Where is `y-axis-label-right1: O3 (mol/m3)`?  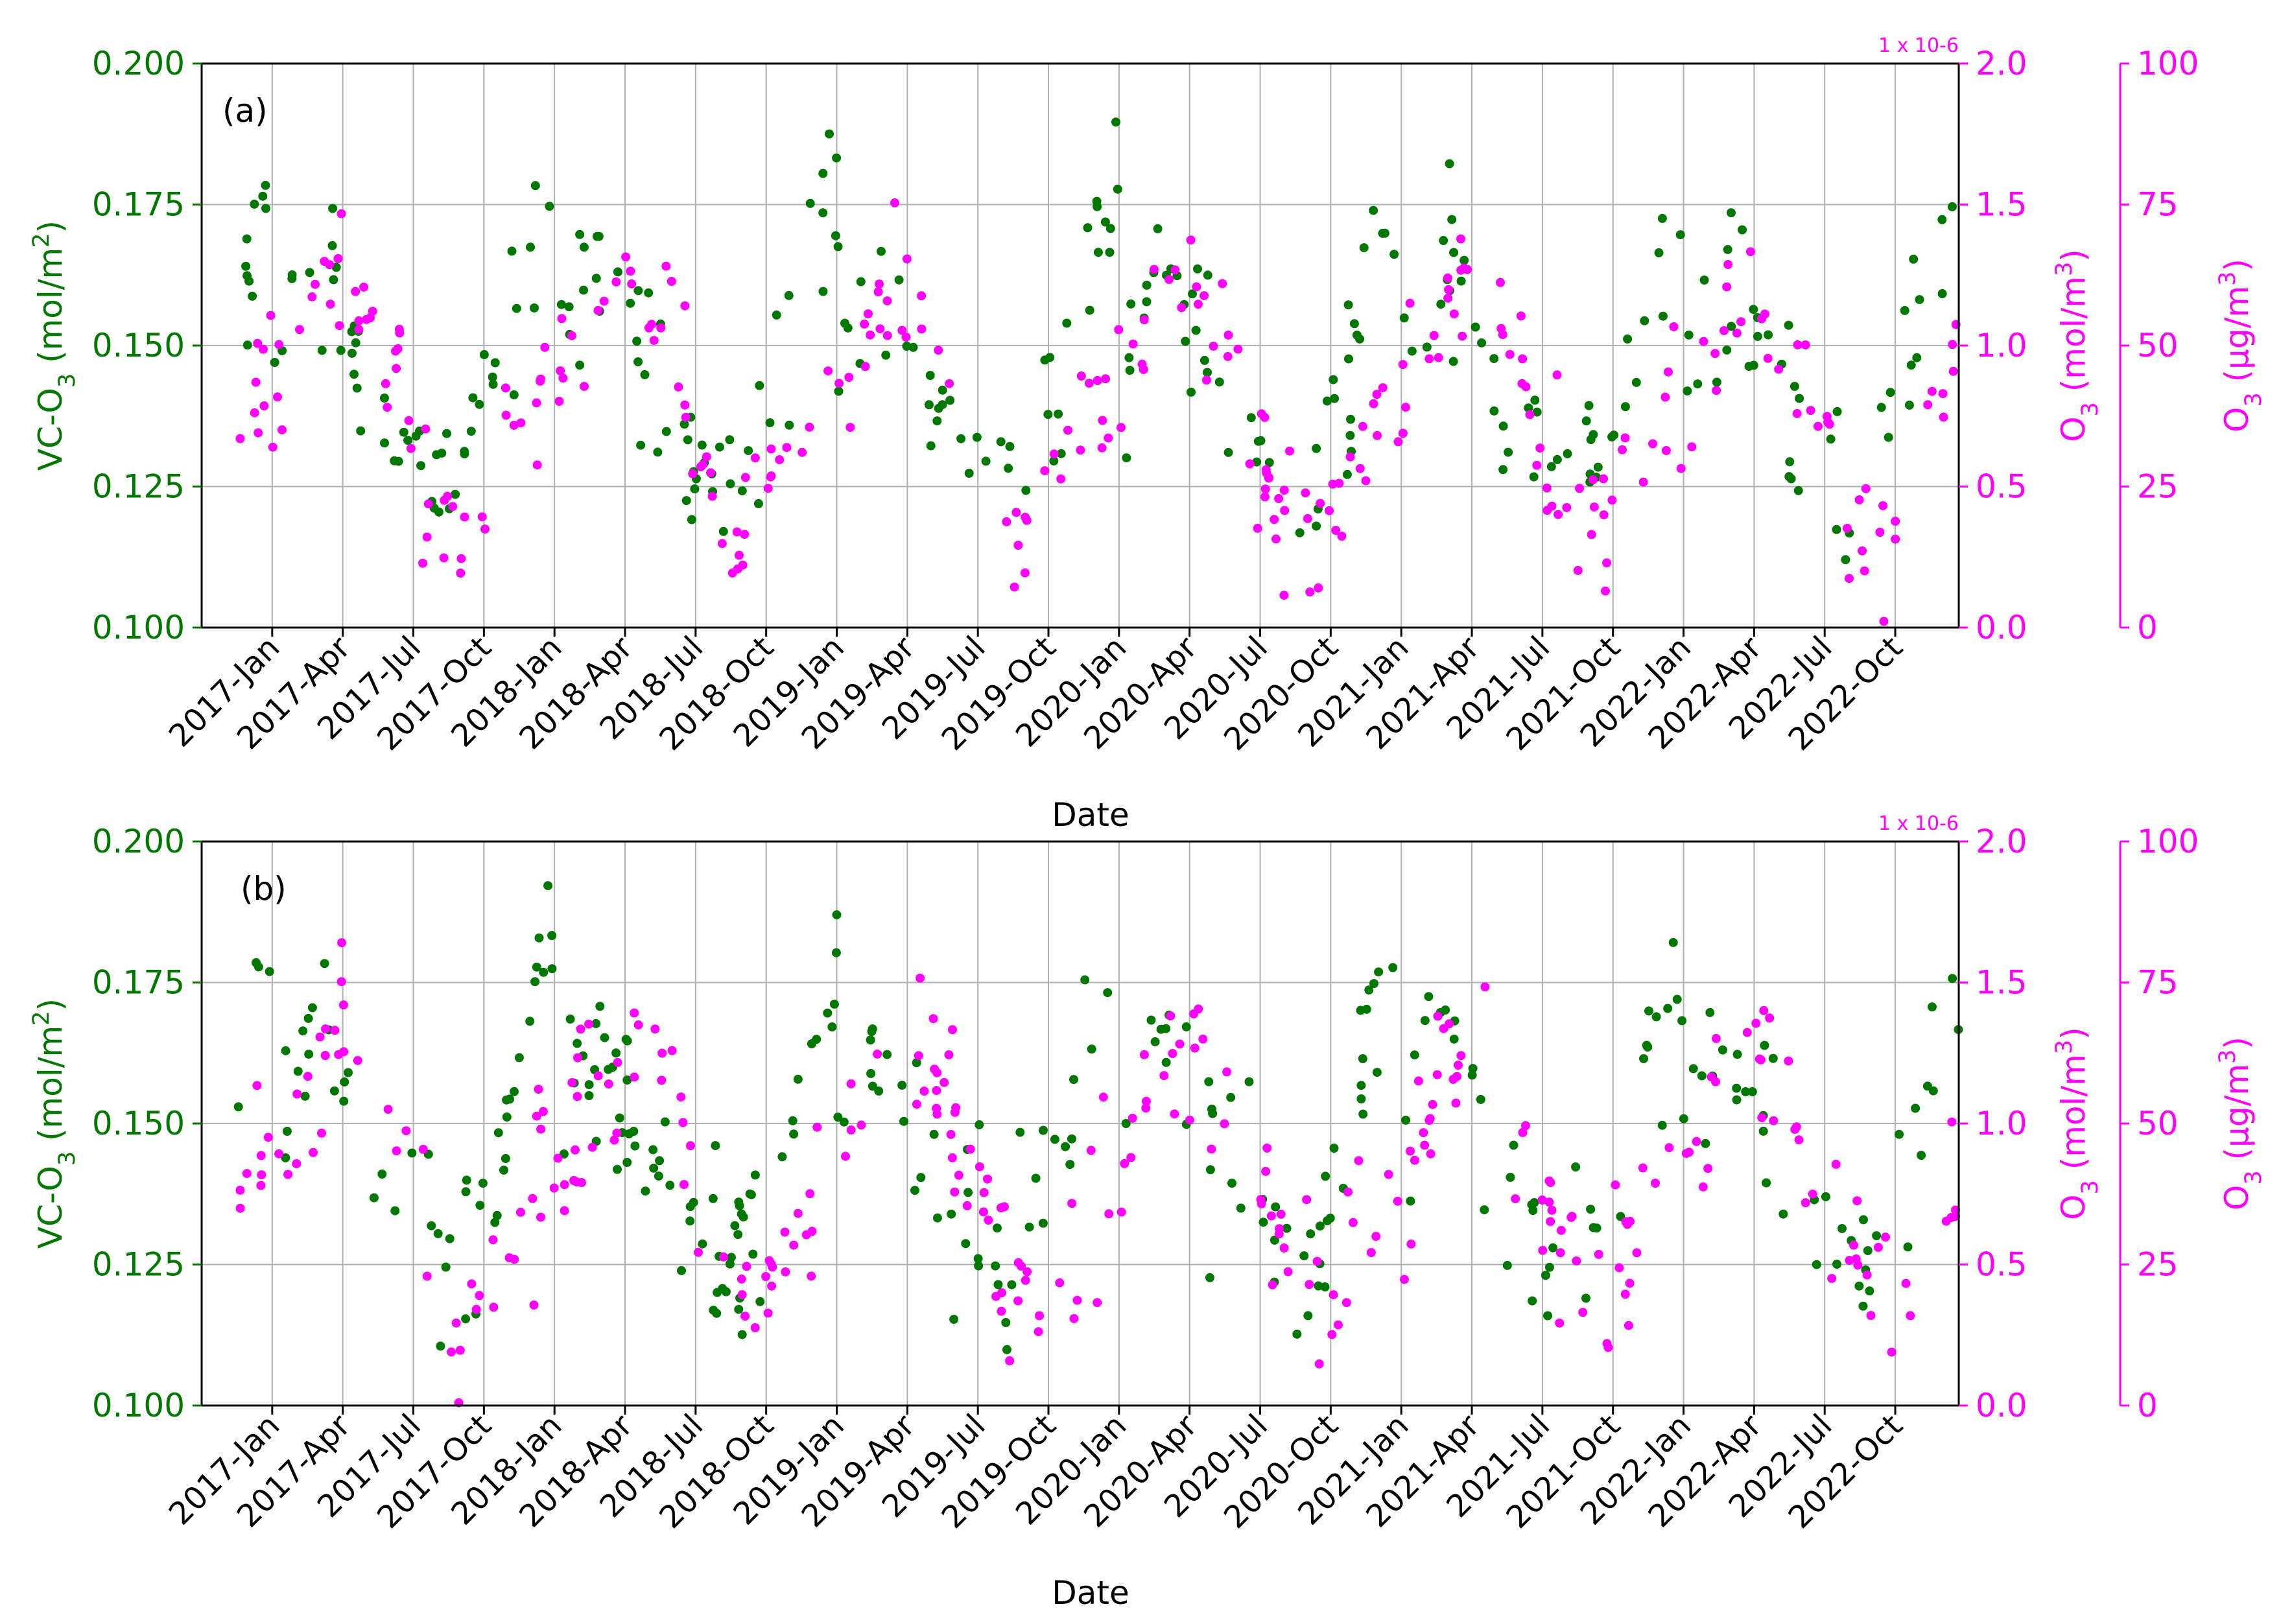 y-axis-label-right1: O3 (mol/m3) is located at coordinates (2077, 346).